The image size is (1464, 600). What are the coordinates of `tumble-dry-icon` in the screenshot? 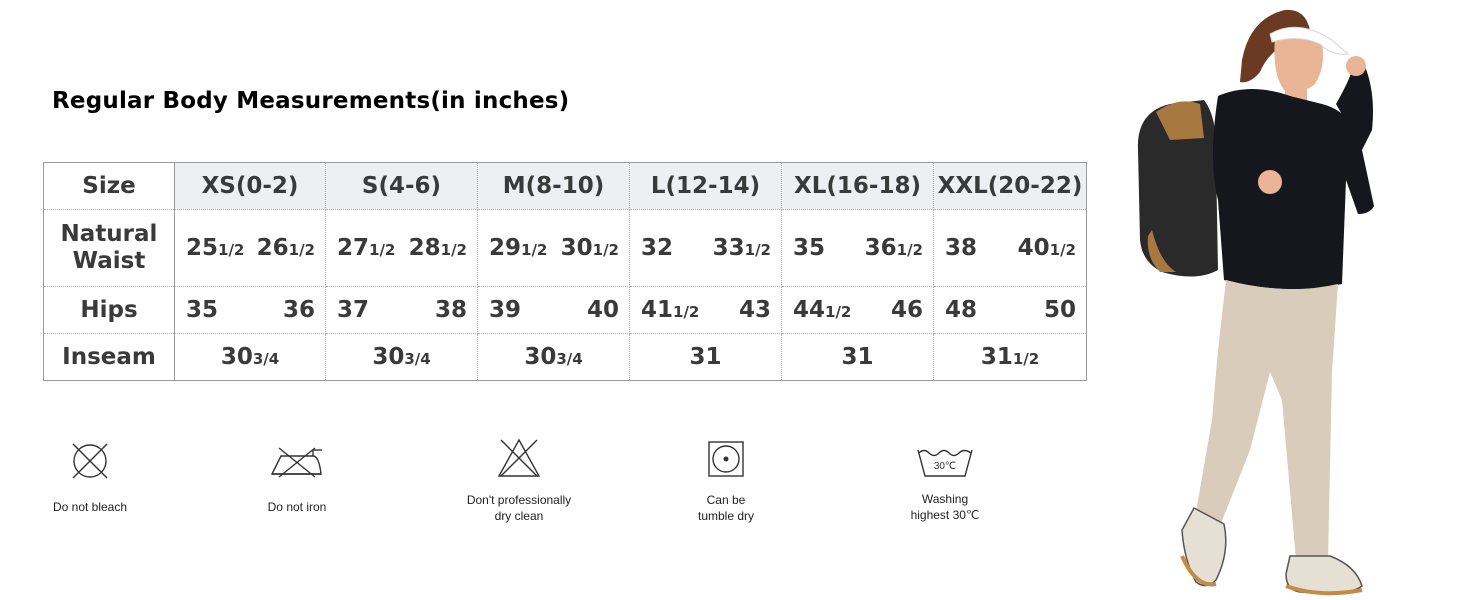 It's located at (726, 459).